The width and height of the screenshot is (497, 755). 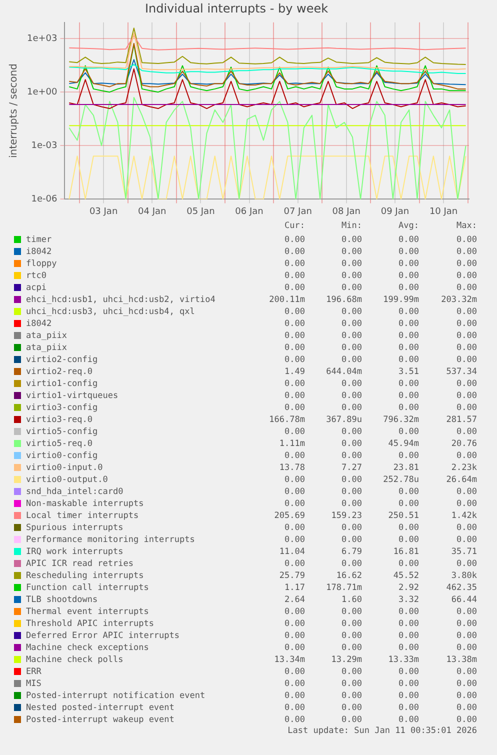 I want to click on text: 203.32m, so click(x=459, y=300).